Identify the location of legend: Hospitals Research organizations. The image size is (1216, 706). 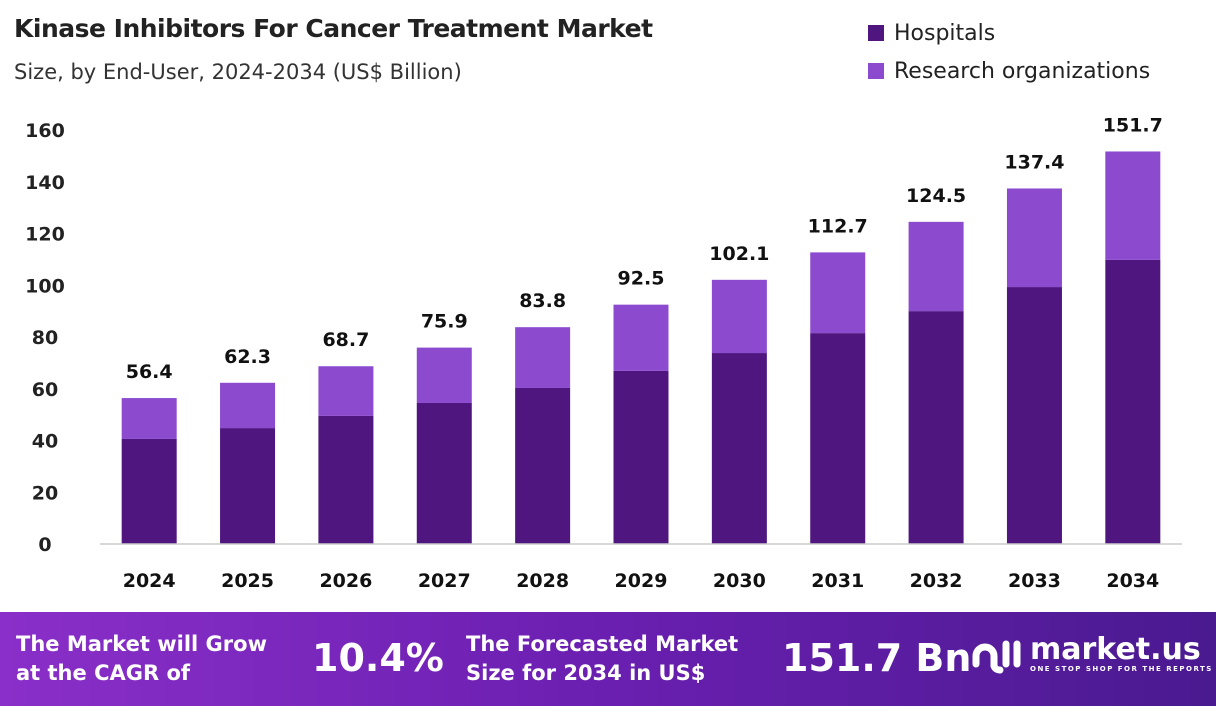
(1009, 52).